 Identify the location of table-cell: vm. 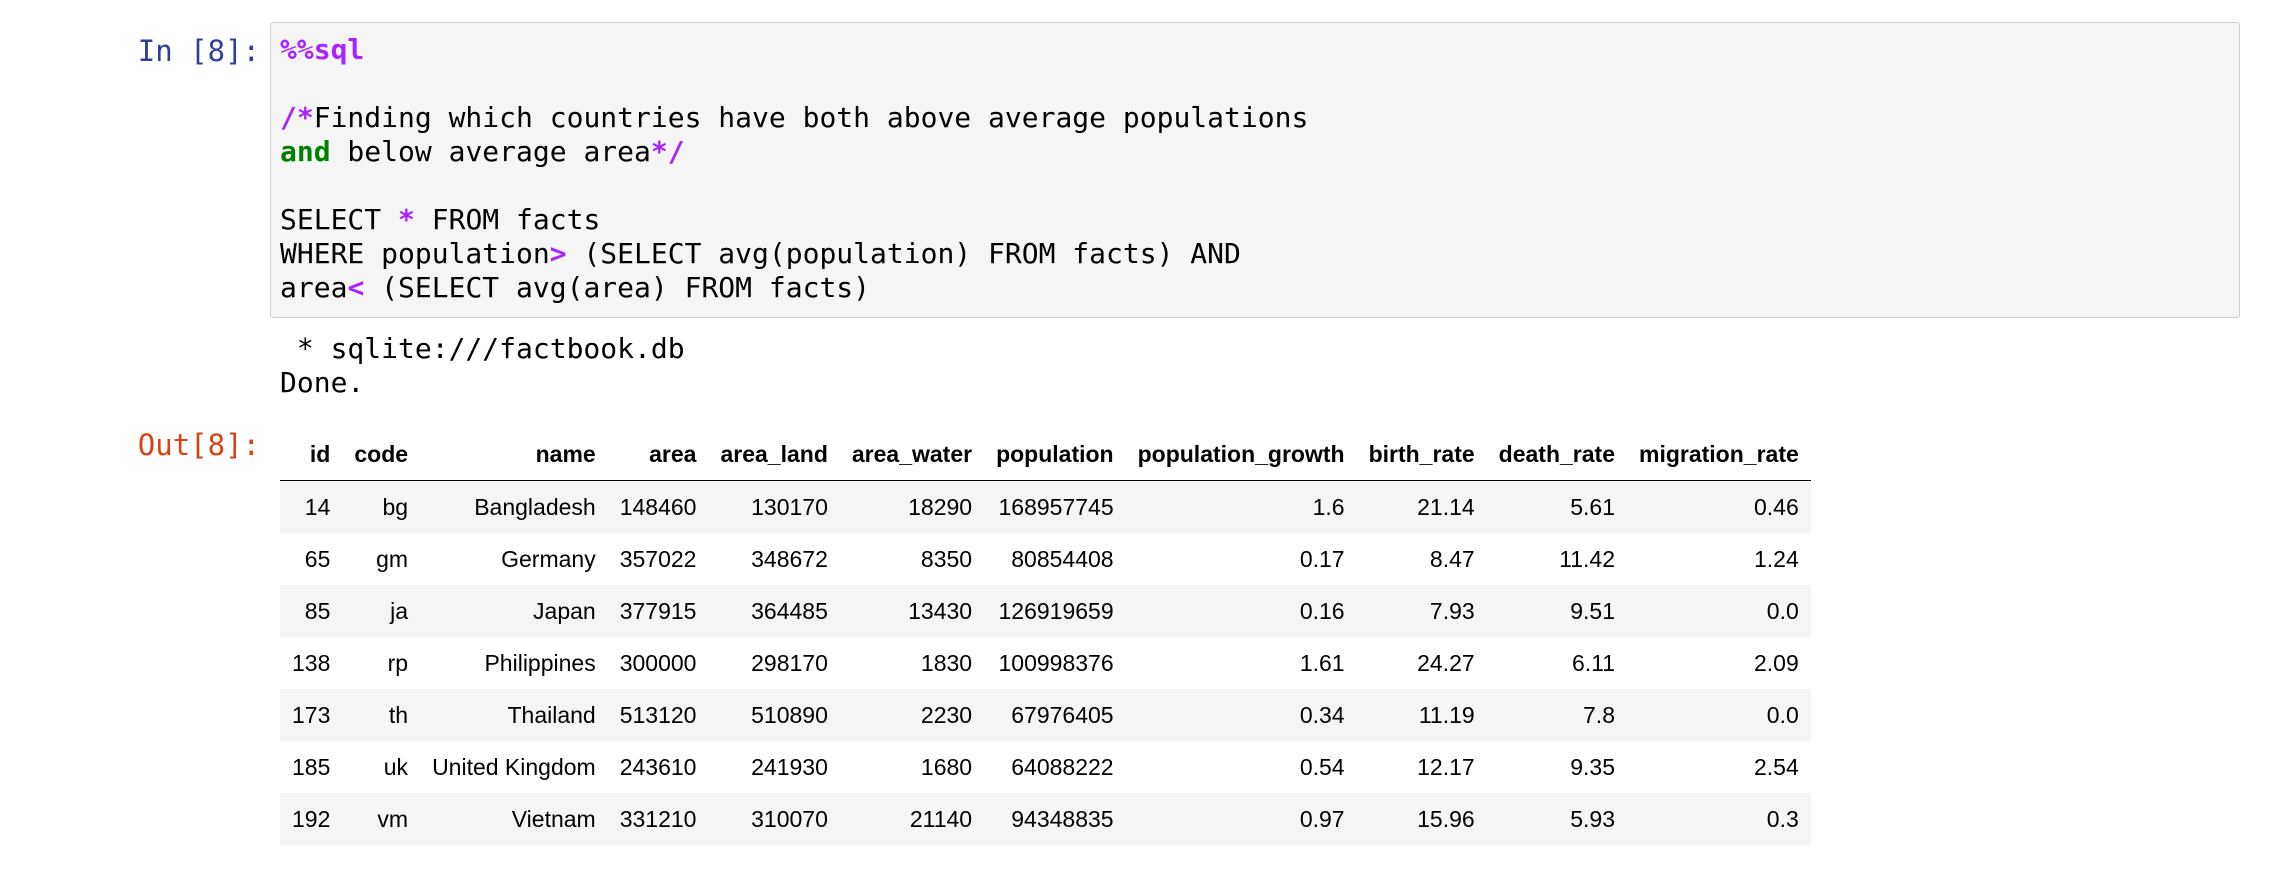
(393, 818).